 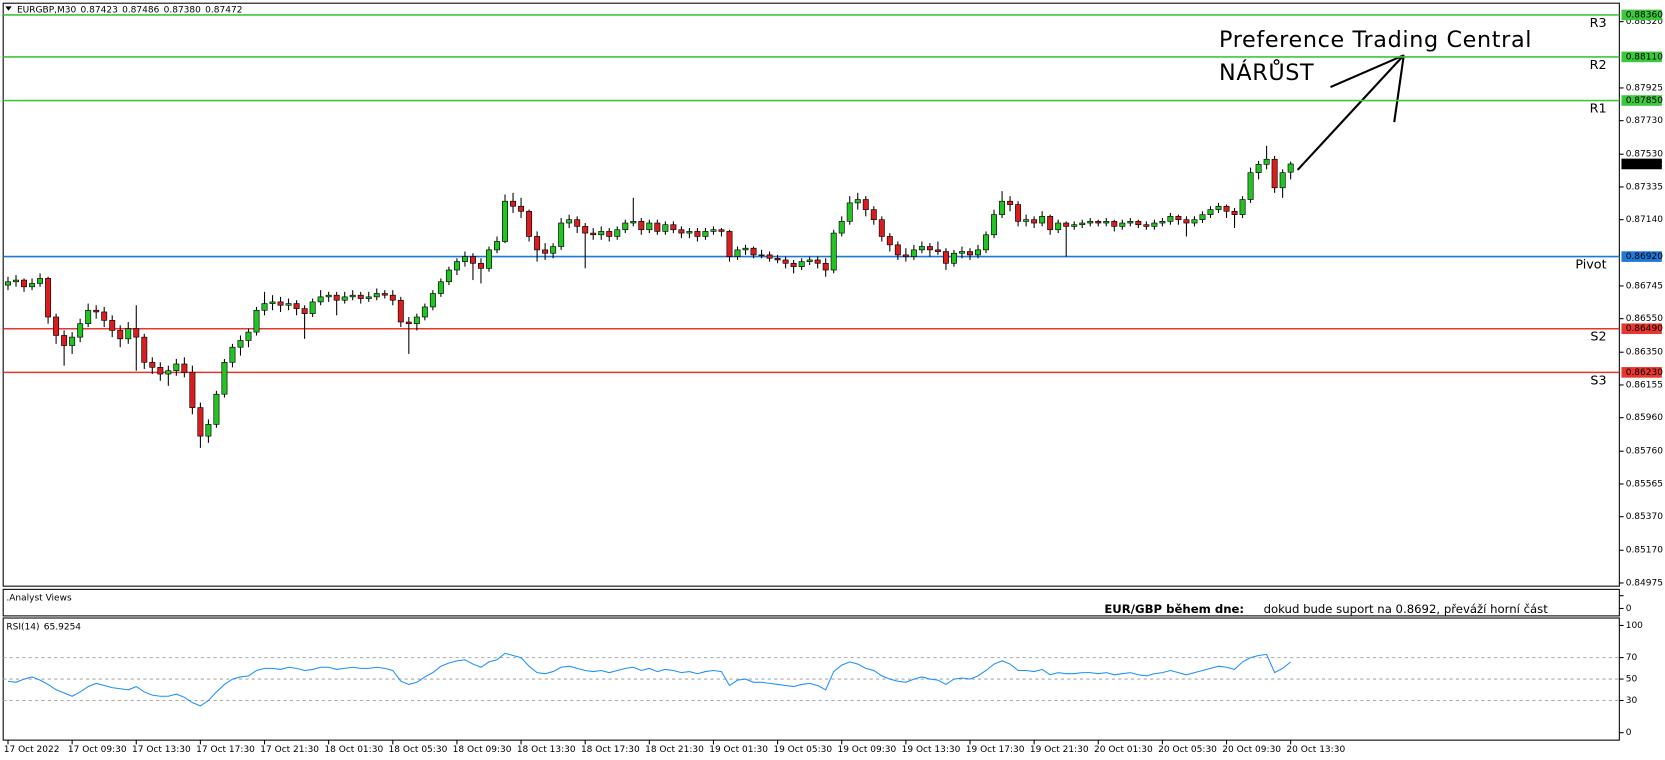 I want to click on x-tick-label: 19 Oct 09:30, so click(x=866, y=750).